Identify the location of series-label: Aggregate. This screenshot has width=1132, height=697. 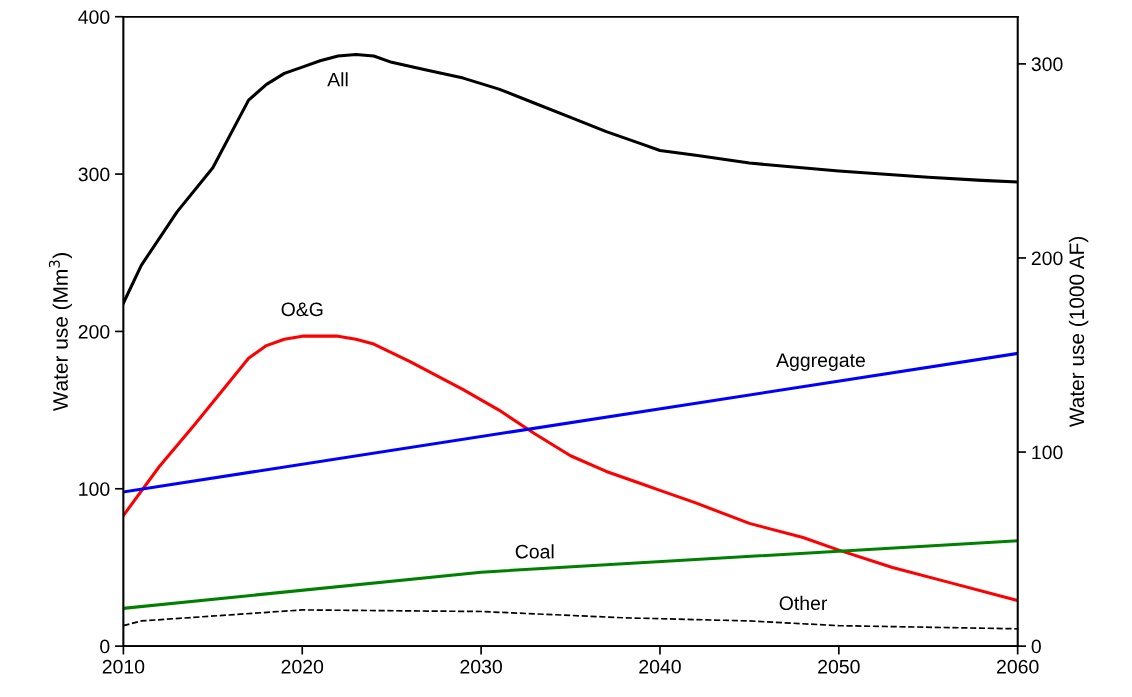
(820, 362).